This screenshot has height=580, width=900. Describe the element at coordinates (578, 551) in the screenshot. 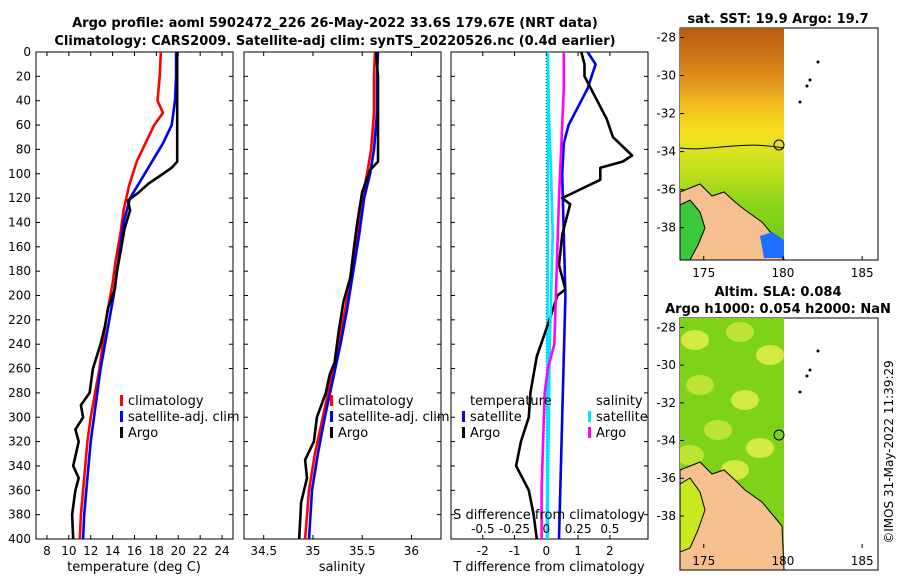

I see `x-tick-label: 1` at that location.